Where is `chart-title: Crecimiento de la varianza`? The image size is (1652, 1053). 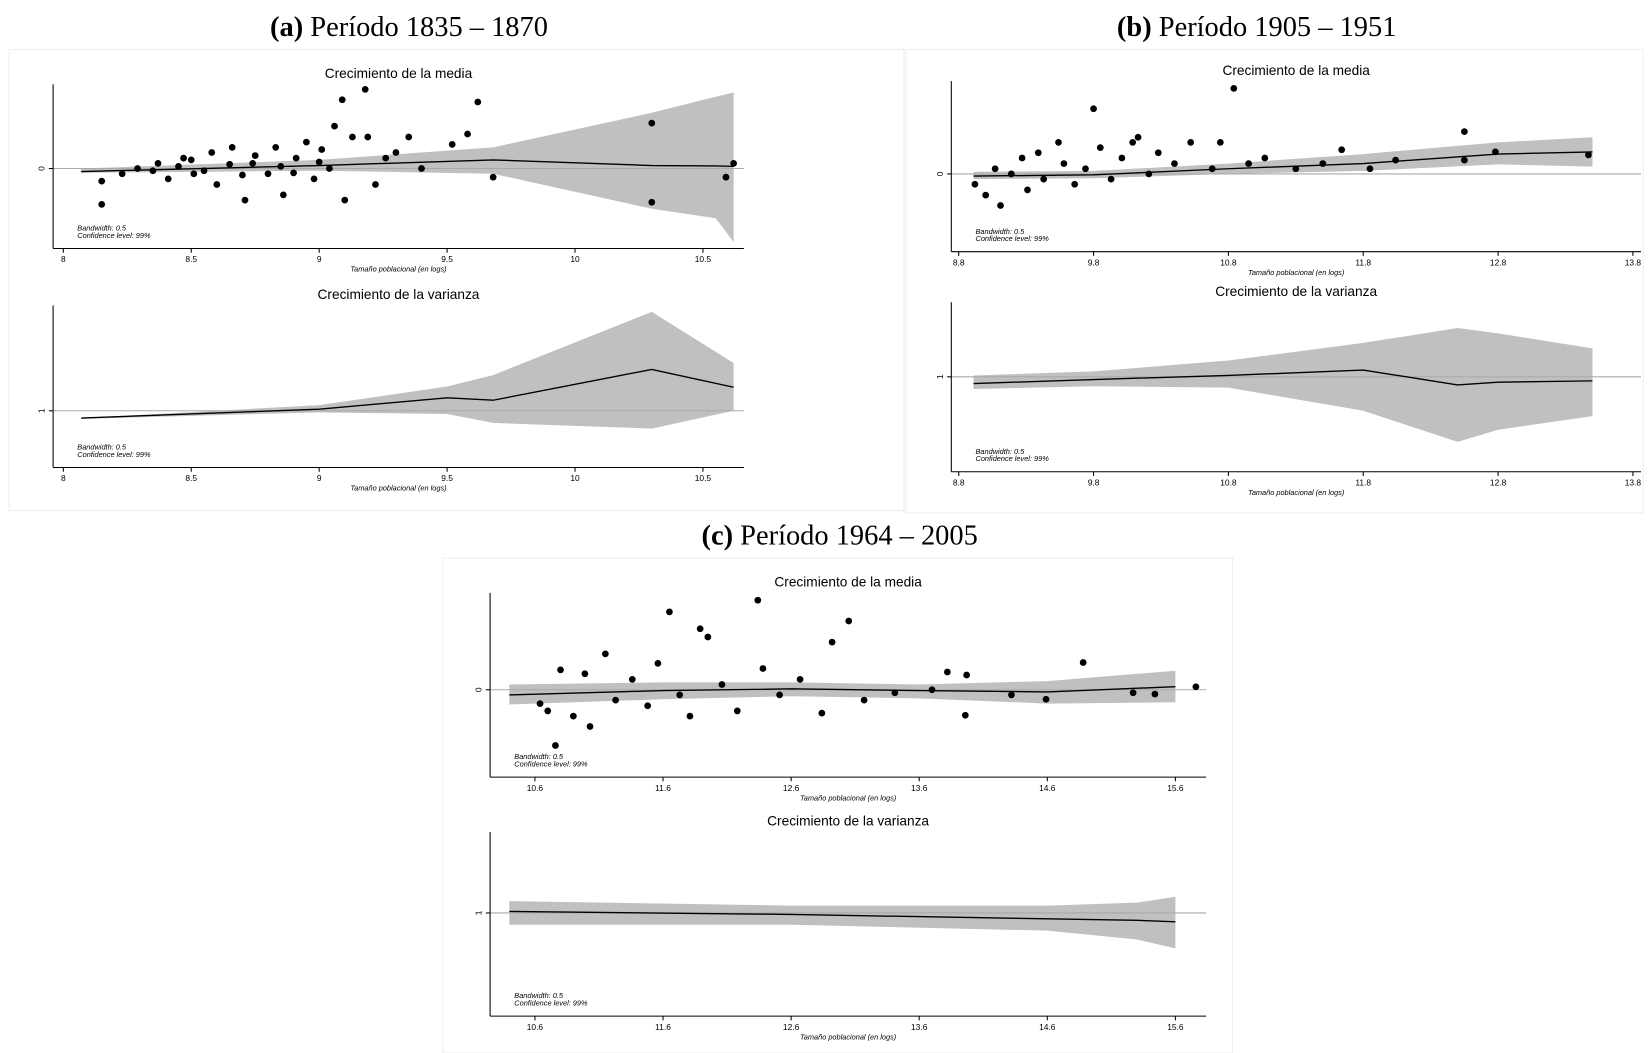 chart-title: Crecimiento de la varianza is located at coordinates (1296, 291).